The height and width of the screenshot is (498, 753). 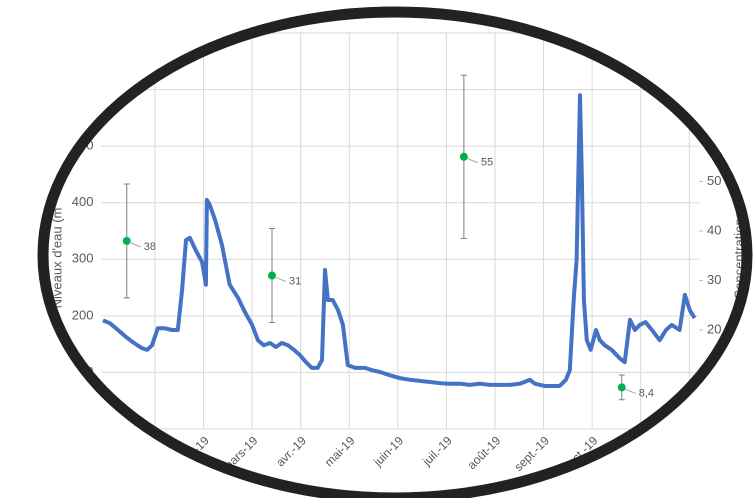 What do you see at coordinates (83, 258) in the screenshot?
I see `y-tick-label: 300` at bounding box center [83, 258].